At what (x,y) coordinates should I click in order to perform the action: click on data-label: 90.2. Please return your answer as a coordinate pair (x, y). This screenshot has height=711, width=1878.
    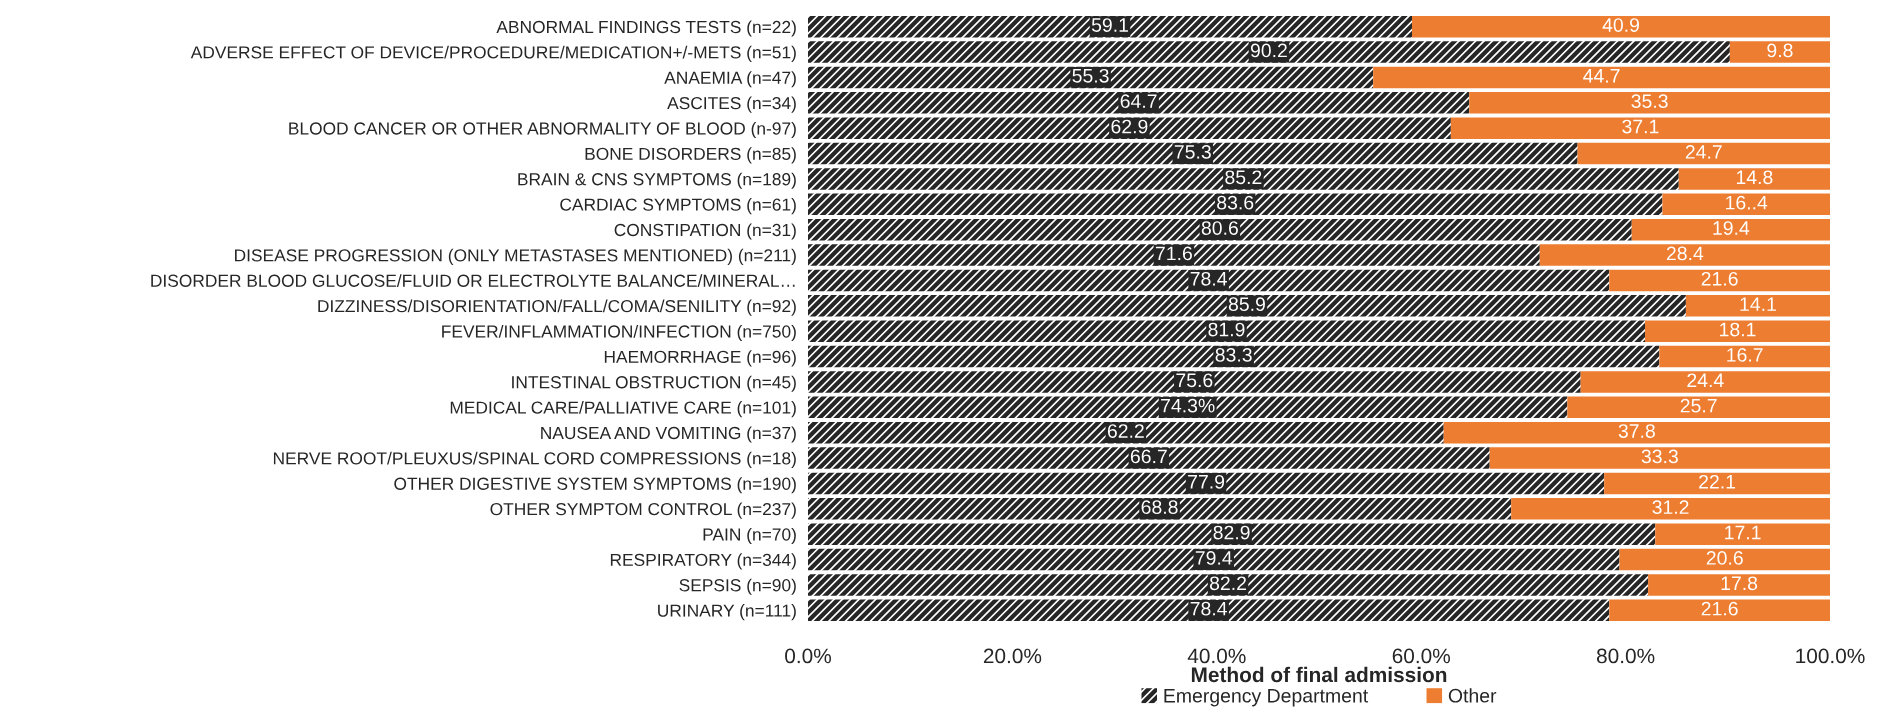
    Looking at the image, I should click on (1268, 50).